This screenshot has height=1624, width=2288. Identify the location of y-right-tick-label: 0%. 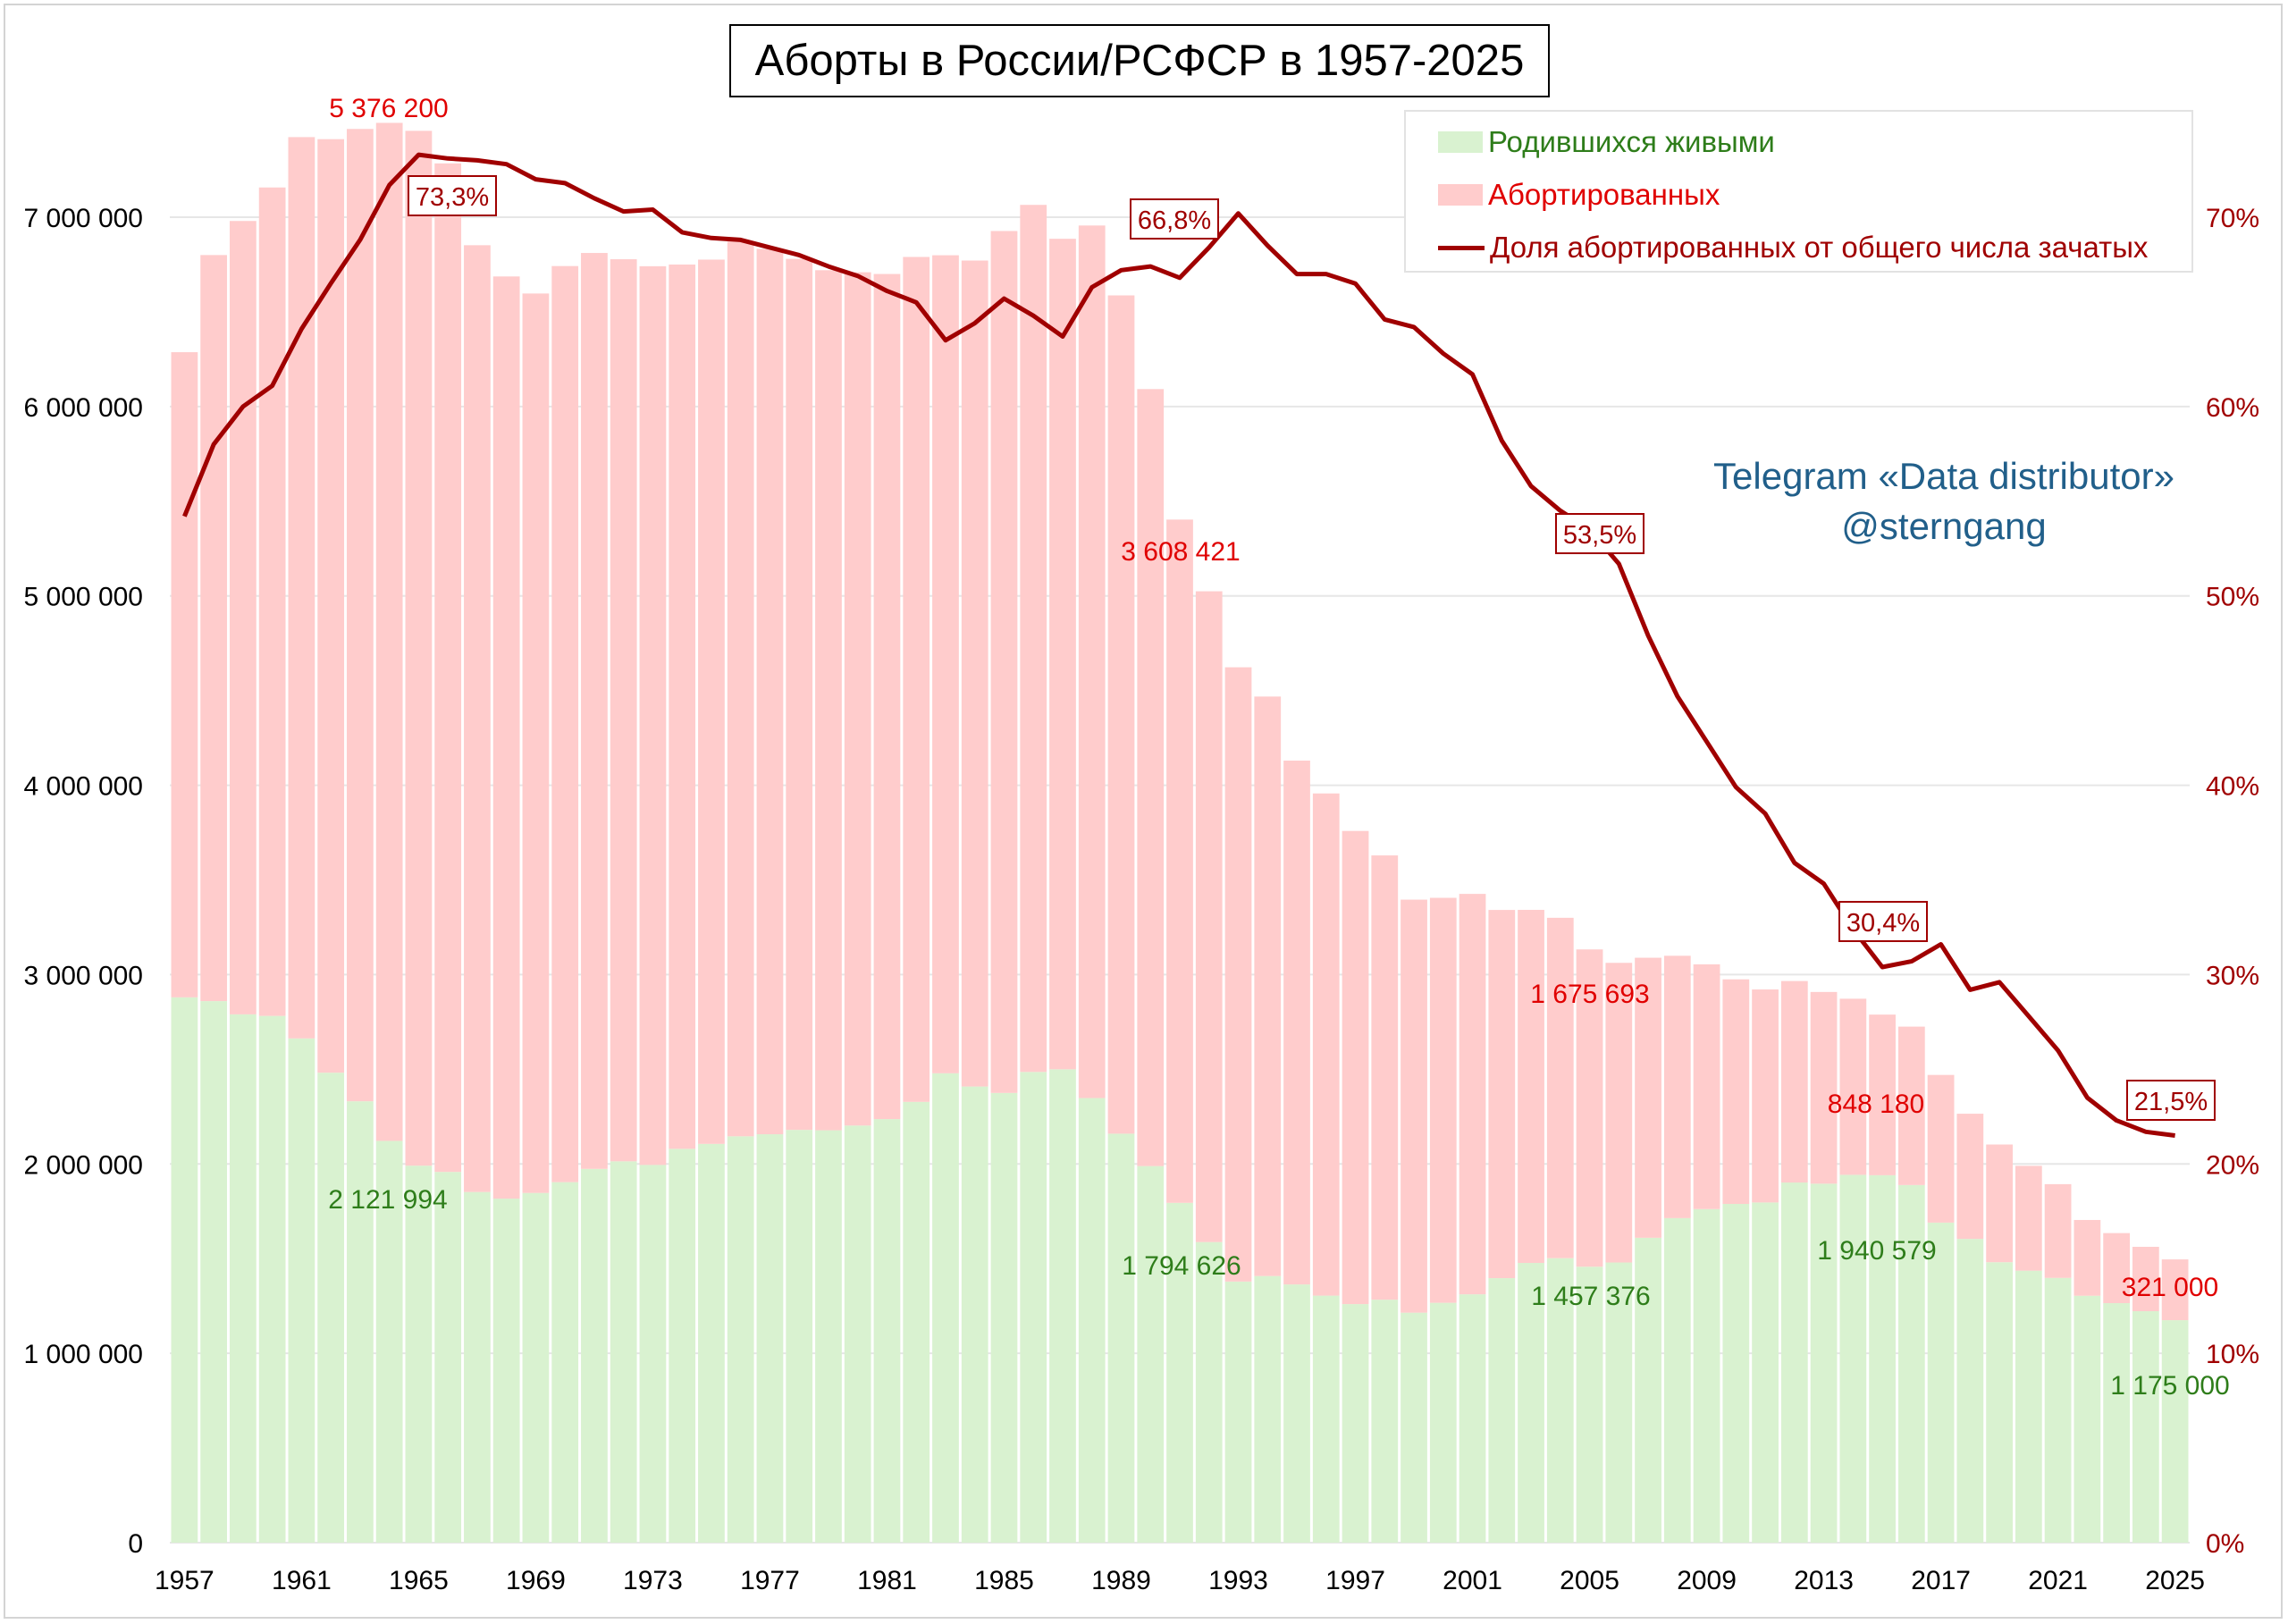
(2225, 1544).